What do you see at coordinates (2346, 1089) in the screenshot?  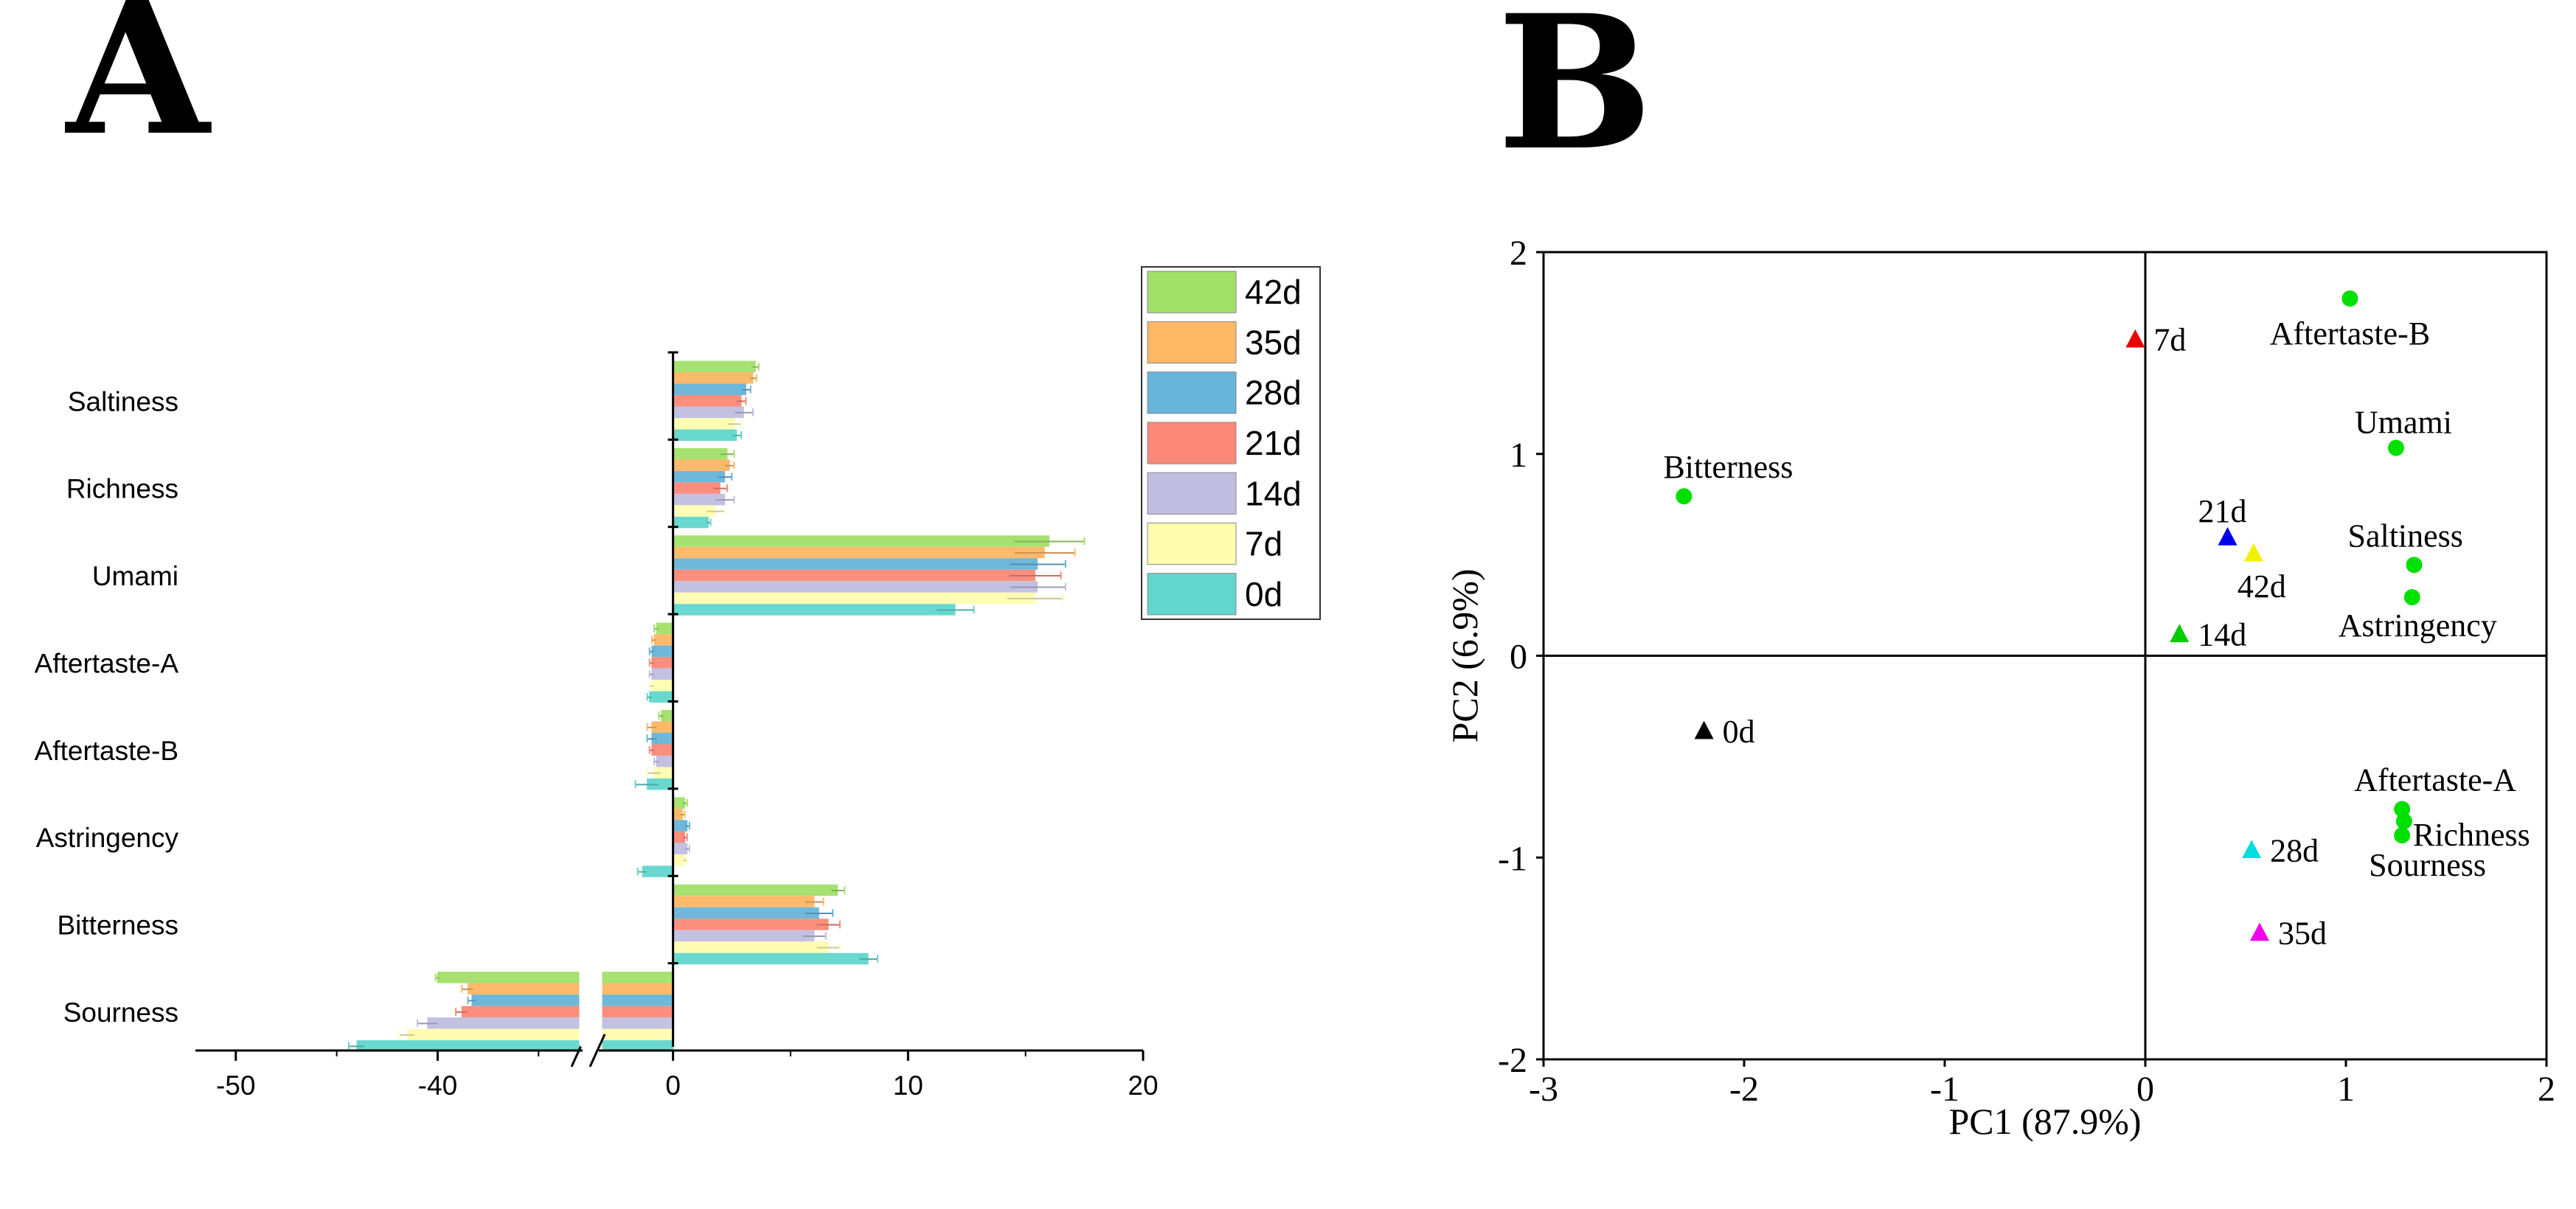 I see `x-tick-label: 1` at bounding box center [2346, 1089].